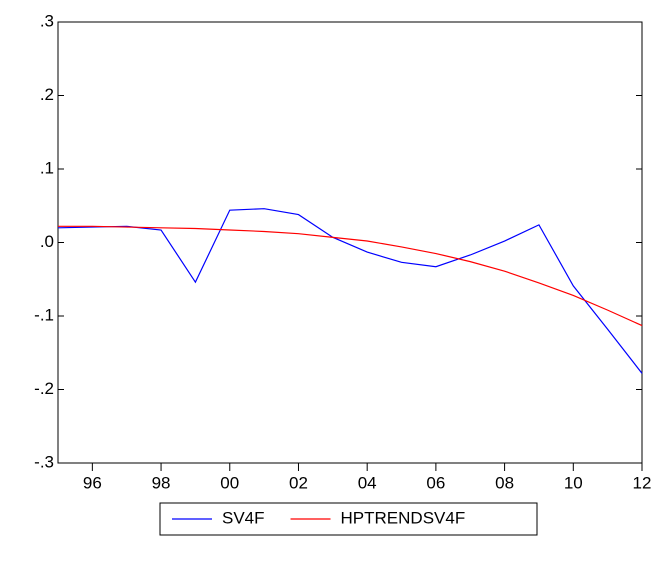 The image size is (658, 568). What do you see at coordinates (44, 461) in the screenshot?
I see `y-tick-label: -.3` at bounding box center [44, 461].